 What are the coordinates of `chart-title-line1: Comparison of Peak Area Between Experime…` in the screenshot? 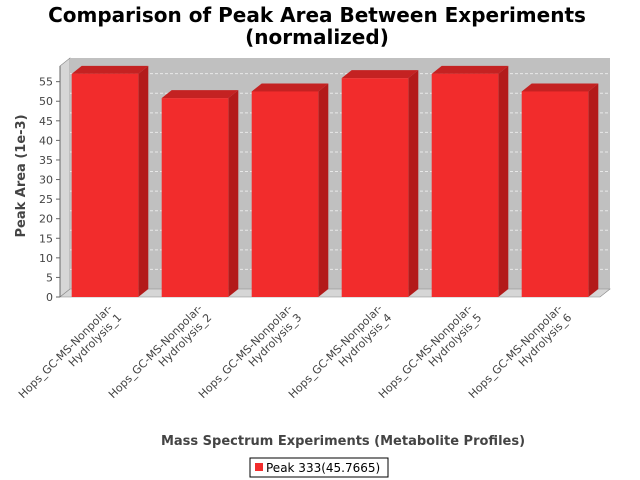 It's located at (317, 15).